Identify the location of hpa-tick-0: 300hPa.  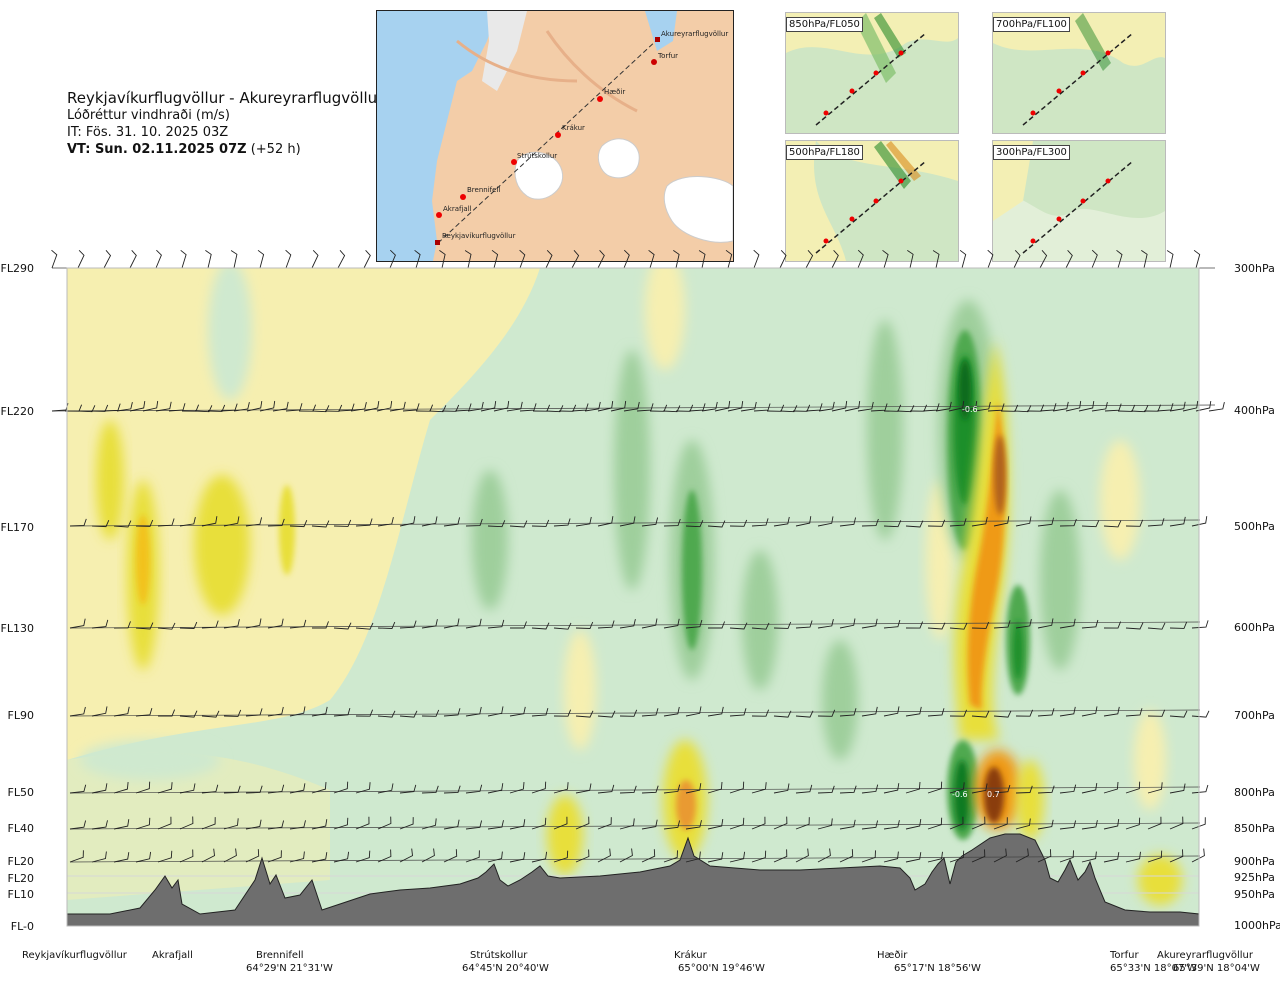
(1254, 268).